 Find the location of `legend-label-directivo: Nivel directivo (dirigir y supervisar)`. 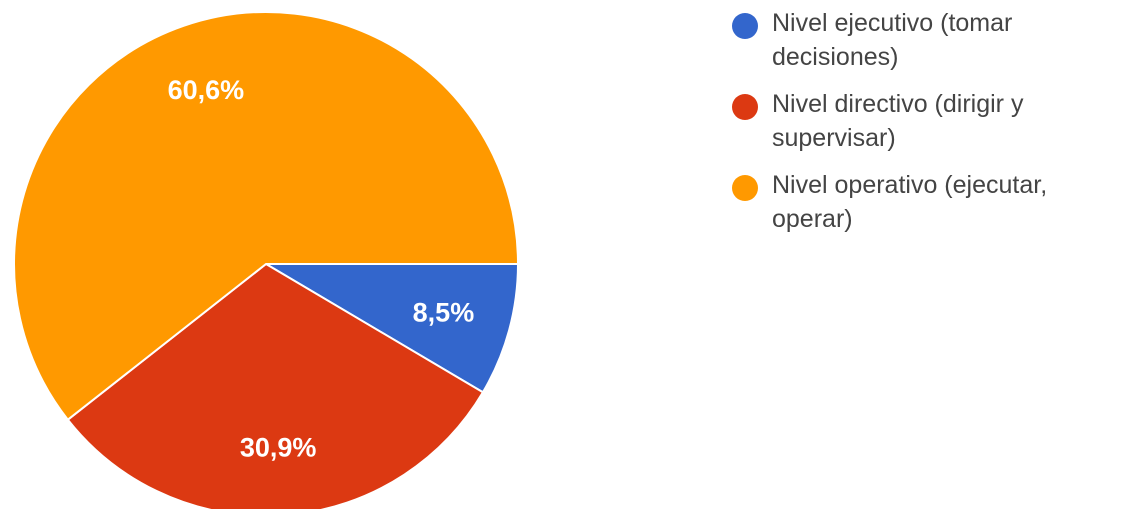

legend-label-directivo: Nivel directivo (dirigir y supervisar) is located at coordinates (898, 121).